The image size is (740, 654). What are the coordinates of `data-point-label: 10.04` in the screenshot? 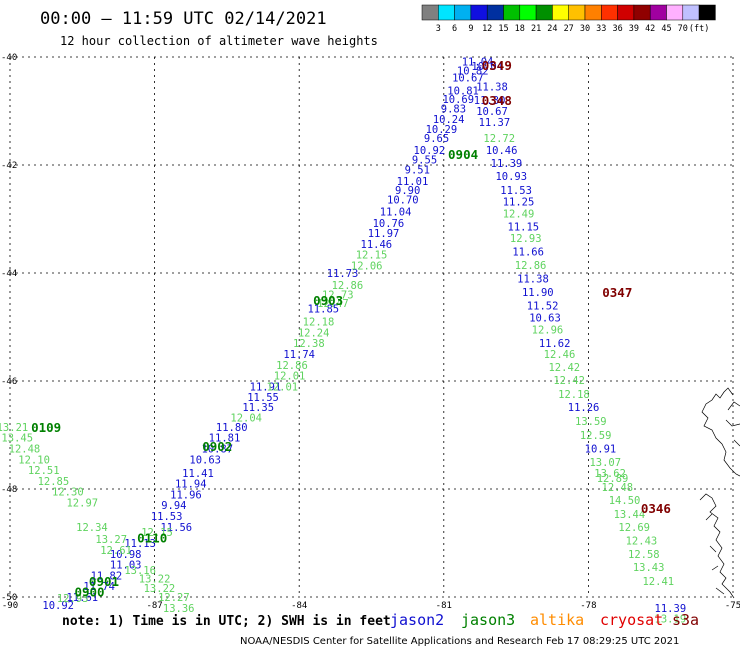 It's located at (487, 67).